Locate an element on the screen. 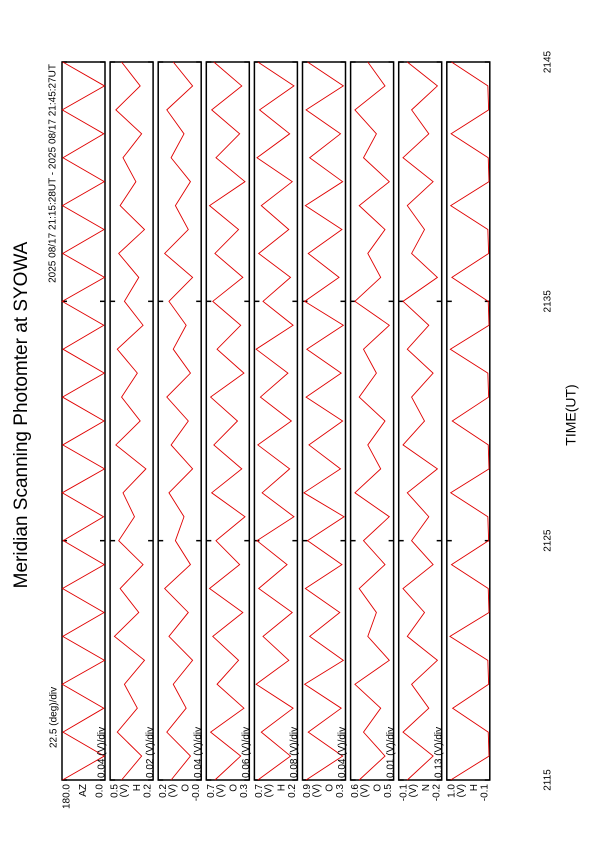  y-tick-label: 0.0 is located at coordinates (100, 791).